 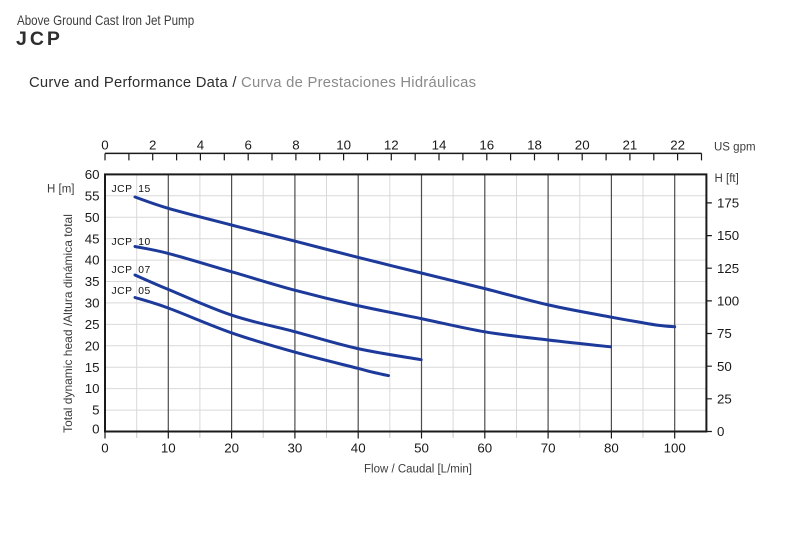 I want to click on svg-text: H [m], so click(x=60, y=190).